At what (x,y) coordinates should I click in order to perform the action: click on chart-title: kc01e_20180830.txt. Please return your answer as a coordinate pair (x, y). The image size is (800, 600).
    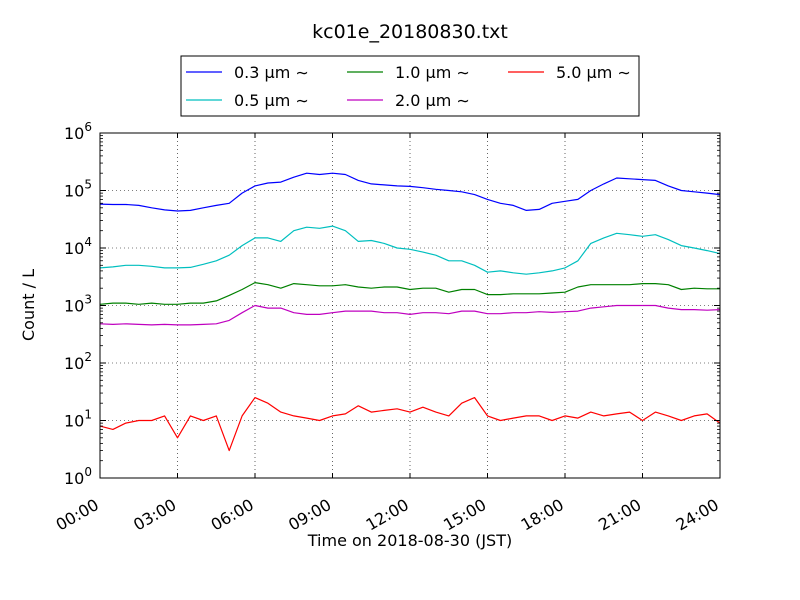
    Looking at the image, I should click on (410, 32).